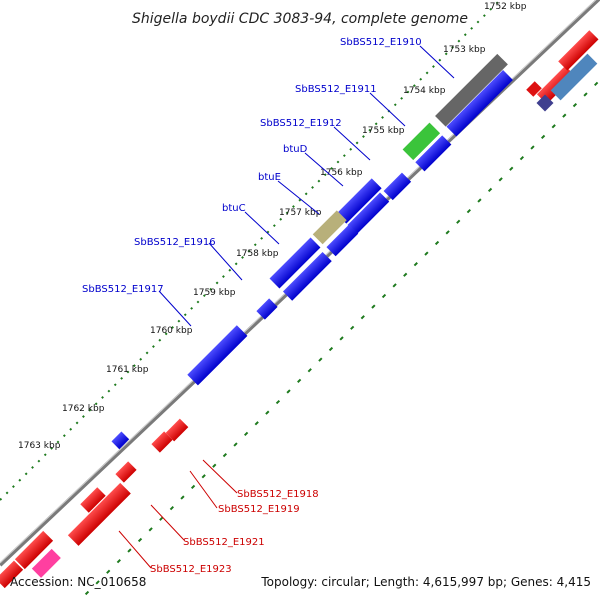 Image resolution: width=600 pixels, height=600 pixels. I want to click on gene-SbBS512-E1919, so click(162, 442).